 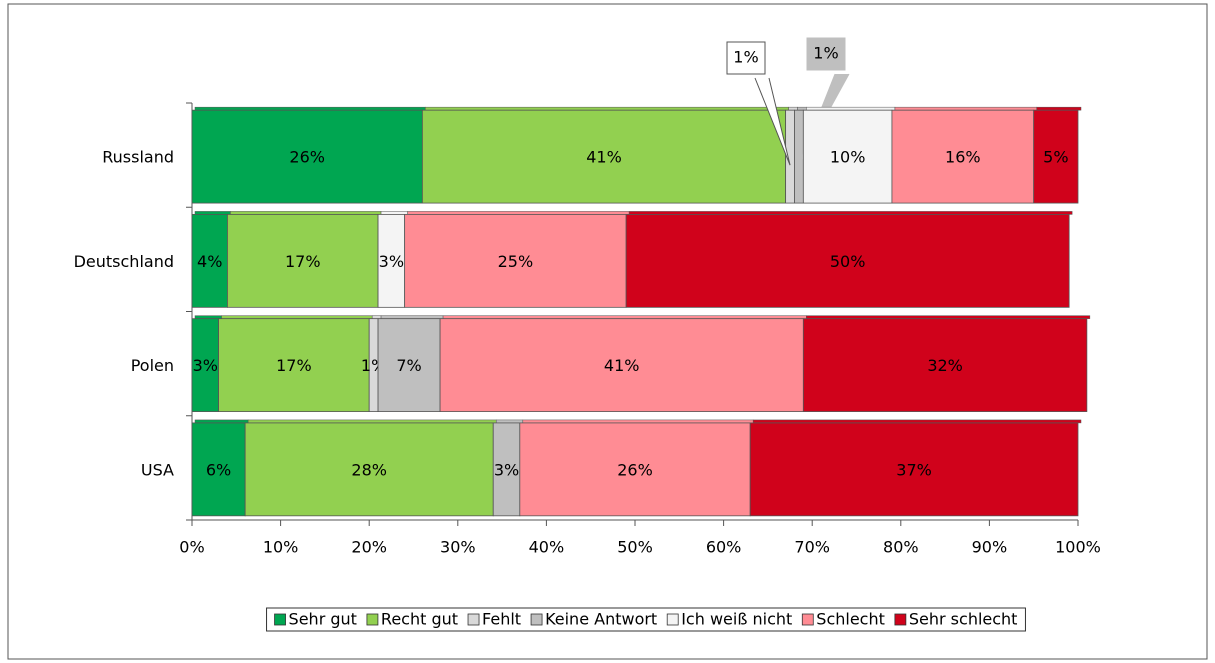 I want to click on data-label: 32%, so click(x=945, y=365).